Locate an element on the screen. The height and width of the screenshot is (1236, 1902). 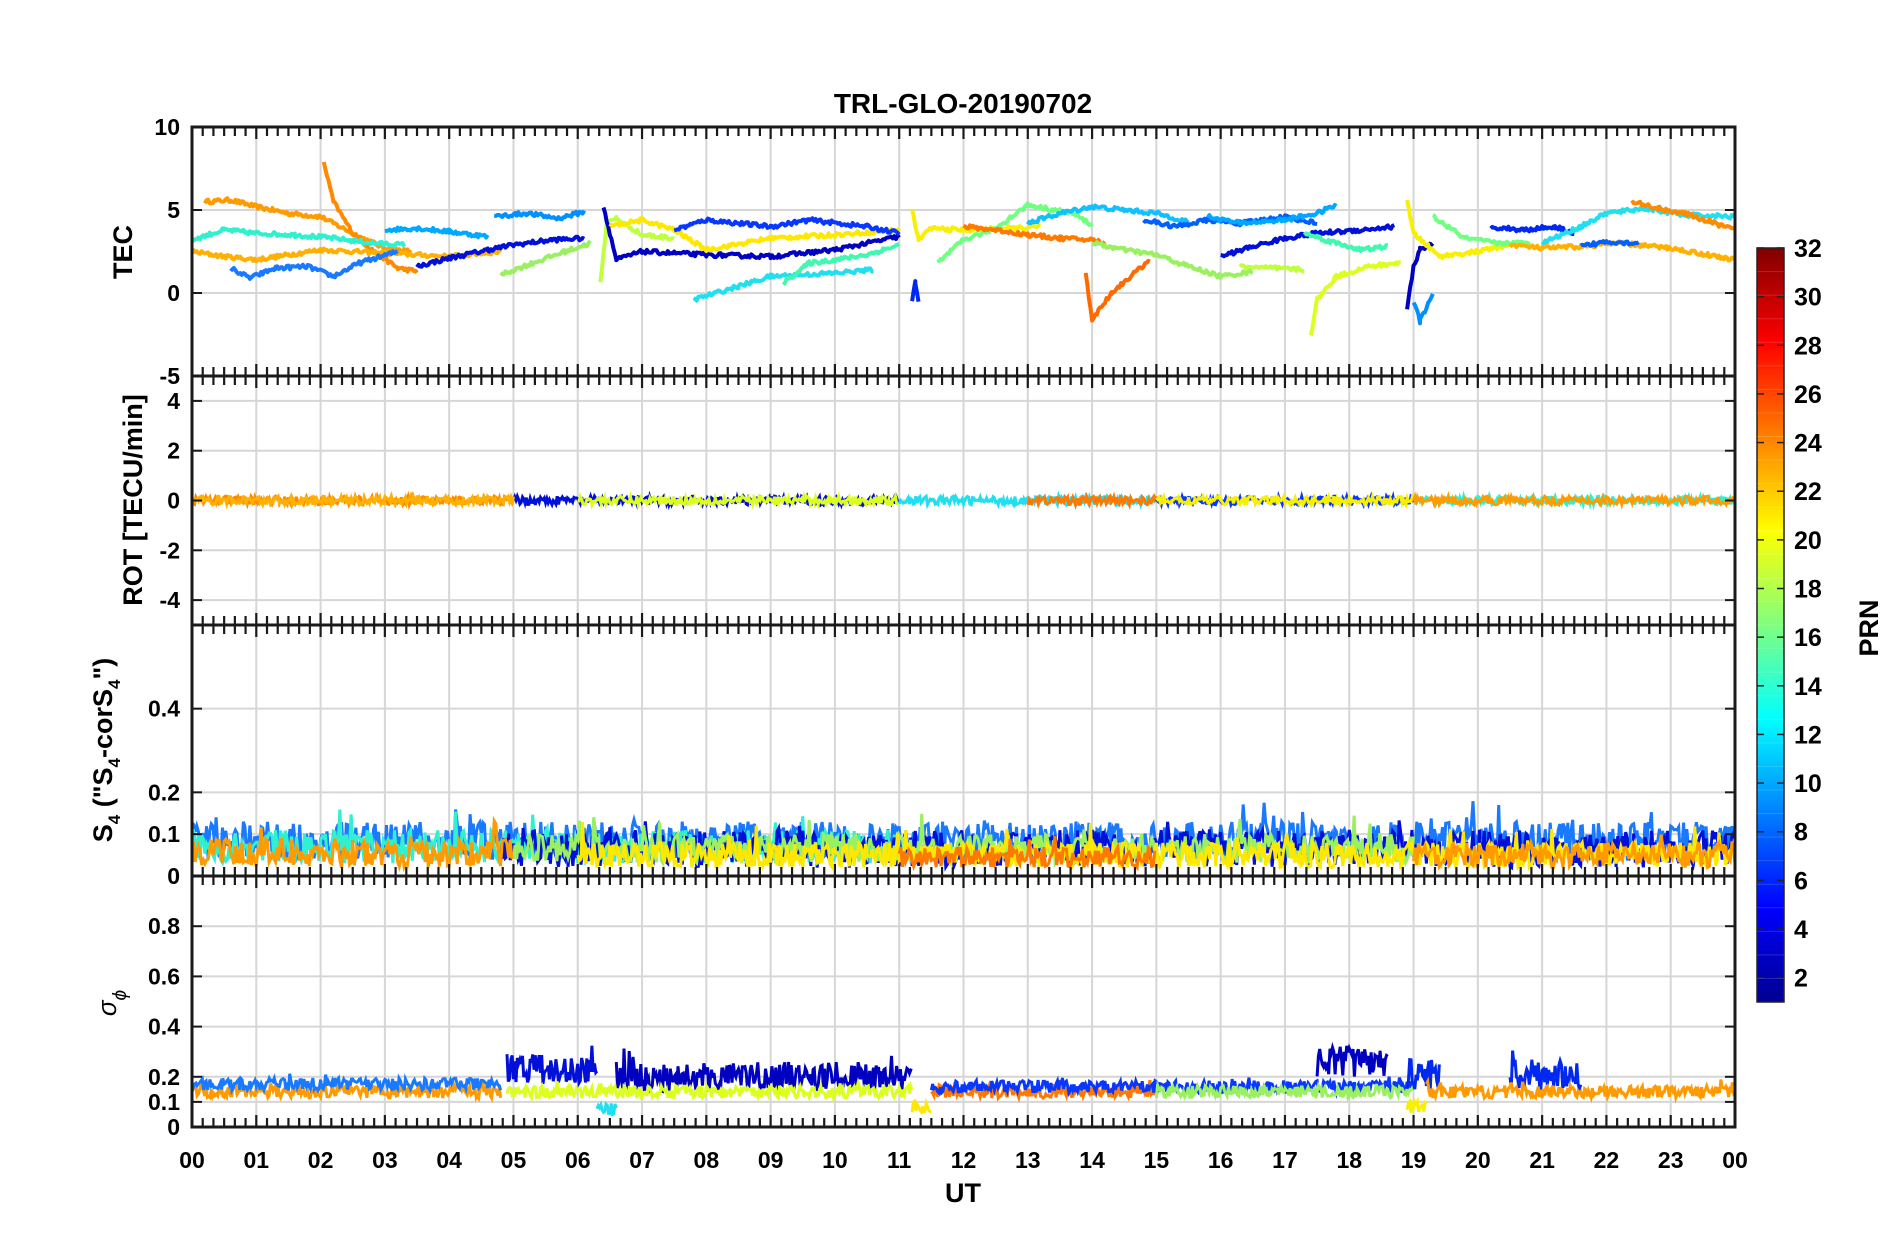
tec-y-tick-label: 5 is located at coordinates (173, 210).